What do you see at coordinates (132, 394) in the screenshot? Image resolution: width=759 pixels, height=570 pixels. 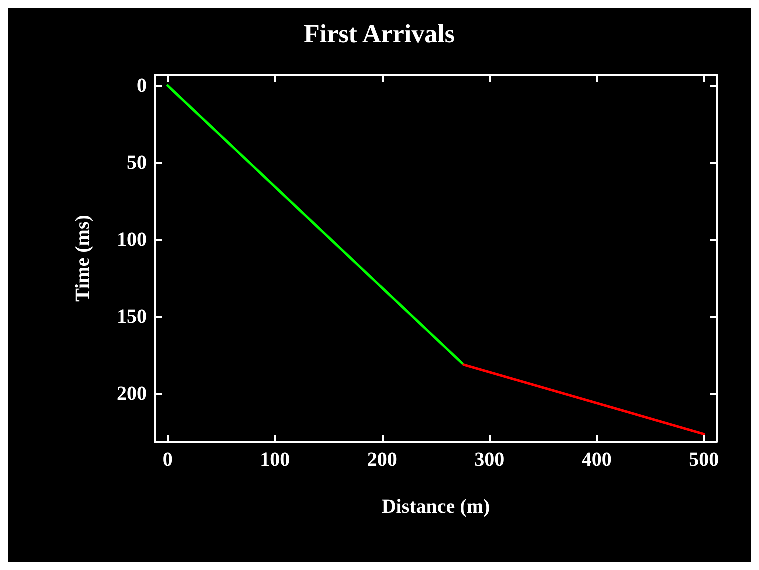 I see `y-tick-label: 200` at bounding box center [132, 394].